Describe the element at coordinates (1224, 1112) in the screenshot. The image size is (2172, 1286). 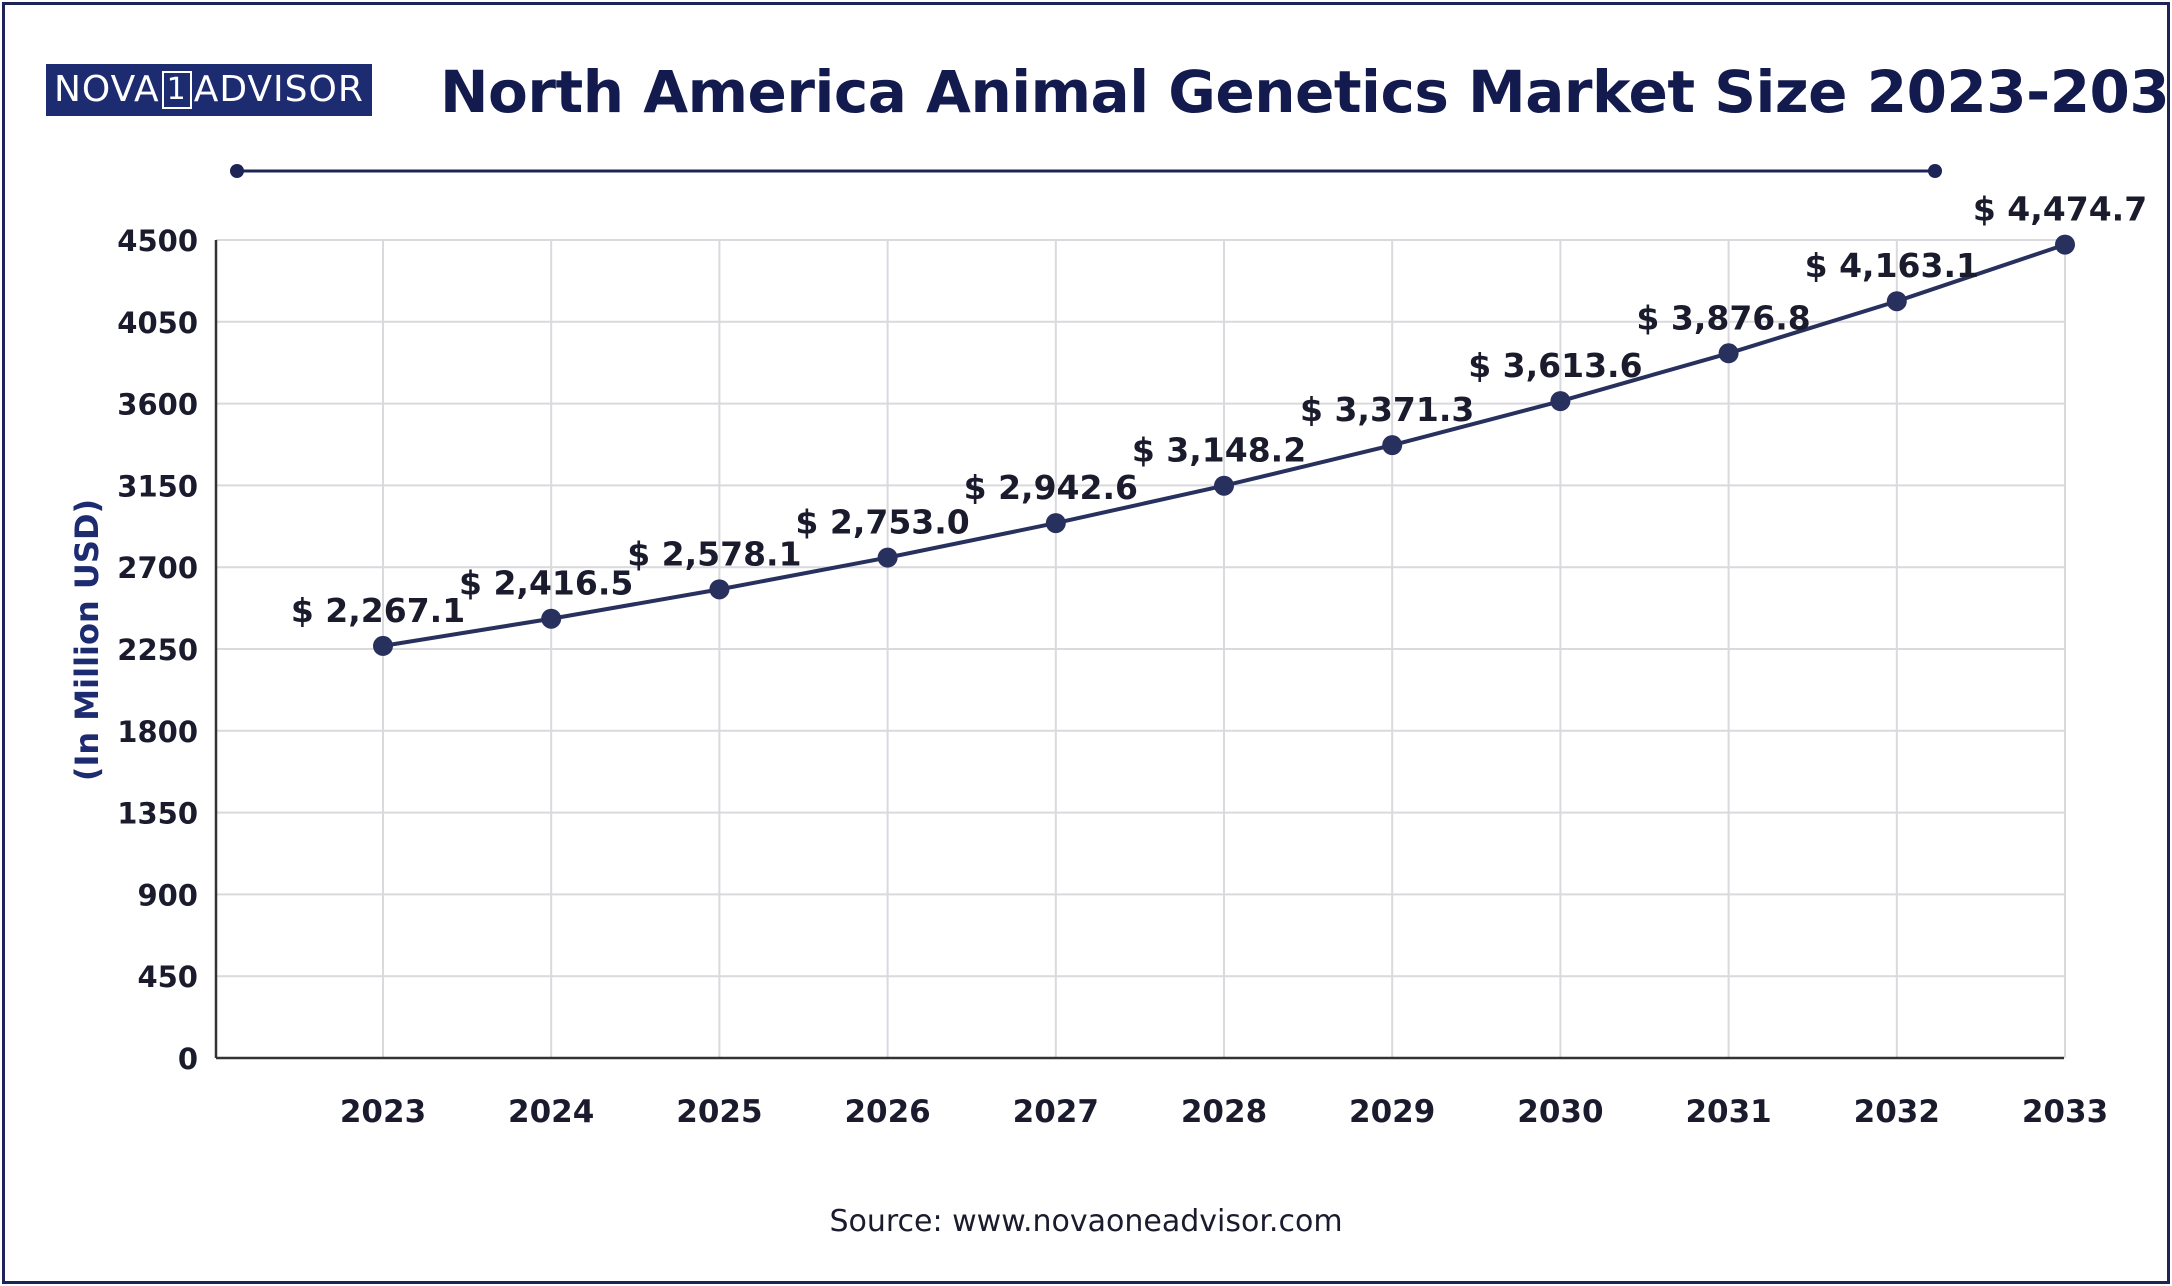
I see `x-tick-label-2028: 2028` at that location.